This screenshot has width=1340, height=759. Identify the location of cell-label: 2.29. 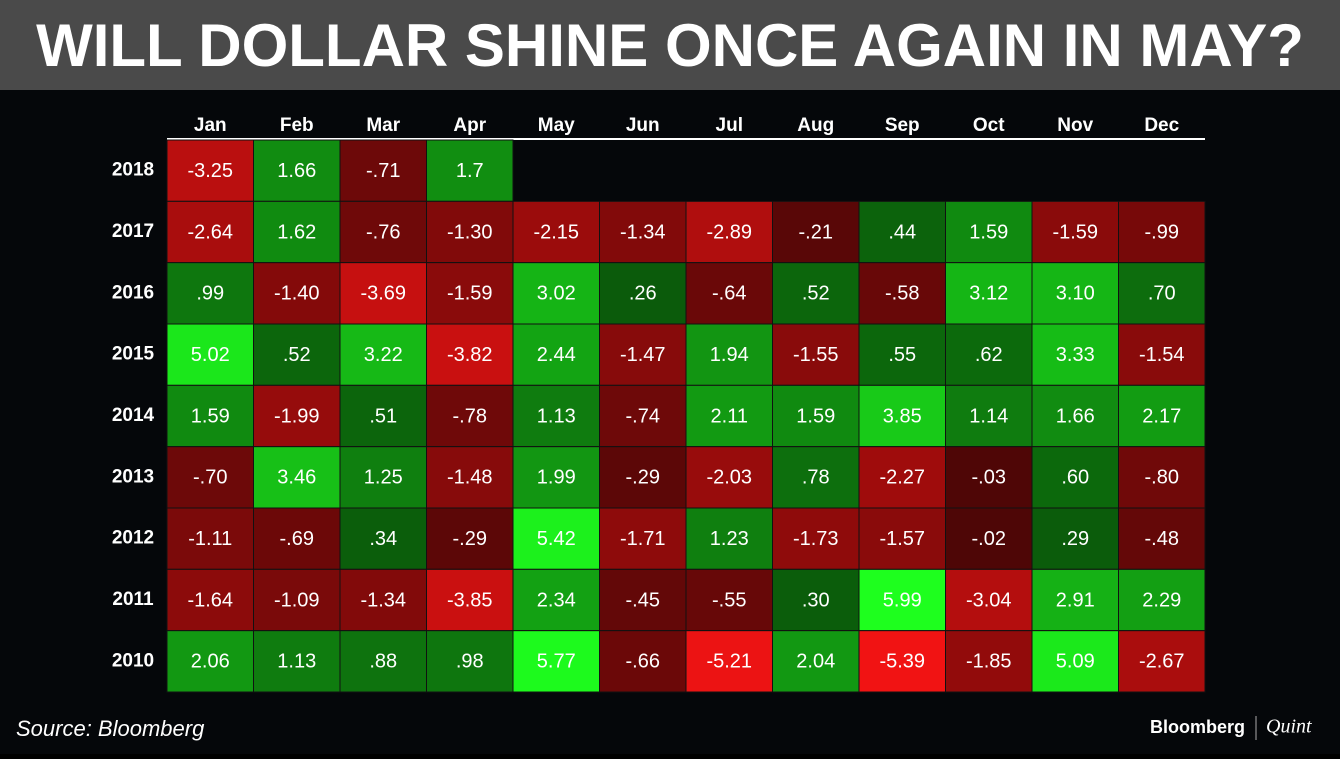
(1161, 600).